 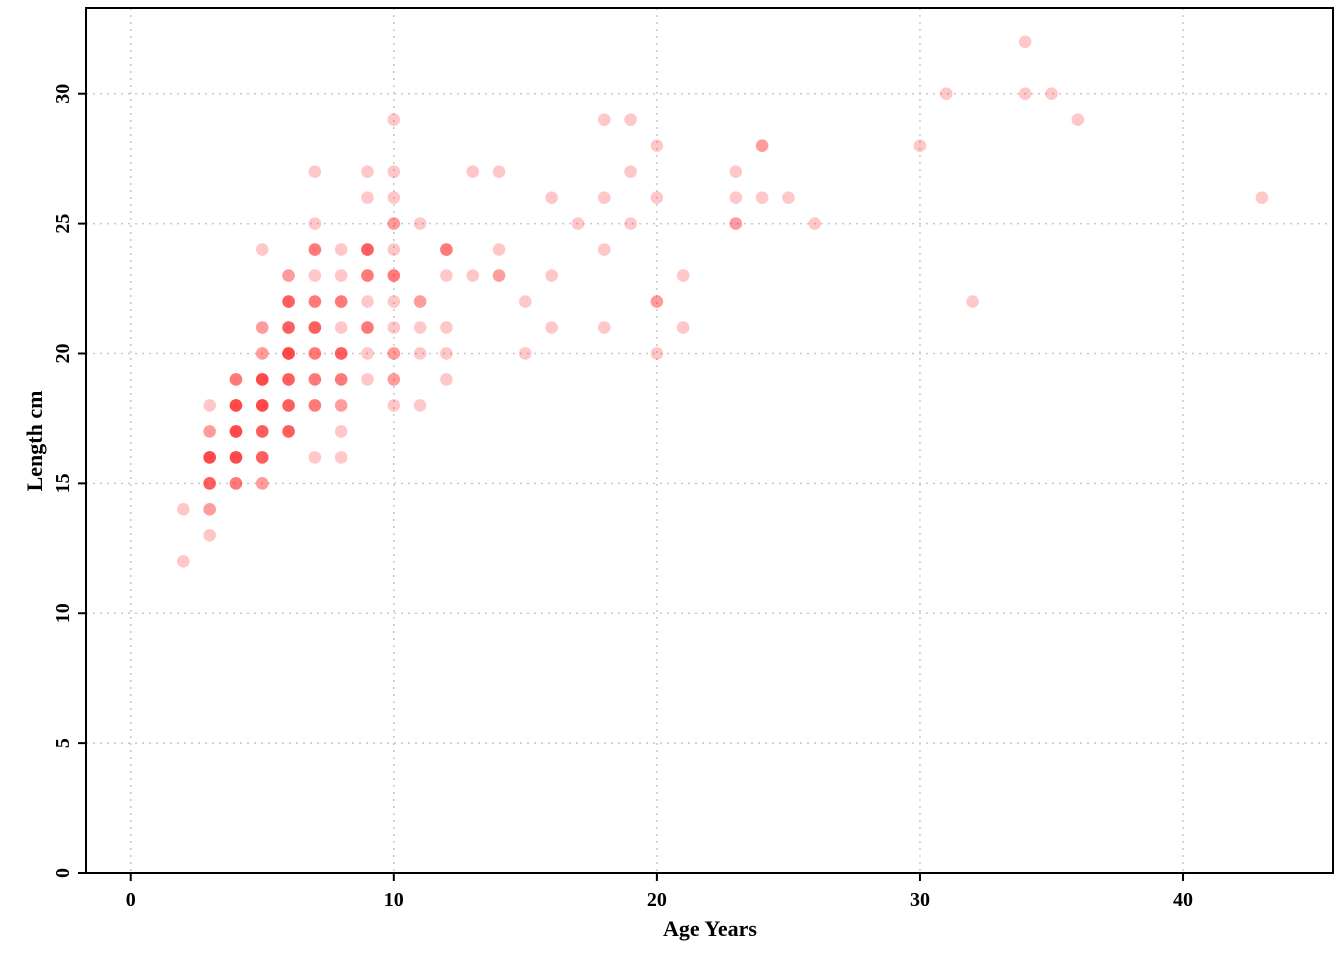 What do you see at coordinates (63, 873) in the screenshot?
I see `y-tick-label: 0` at bounding box center [63, 873].